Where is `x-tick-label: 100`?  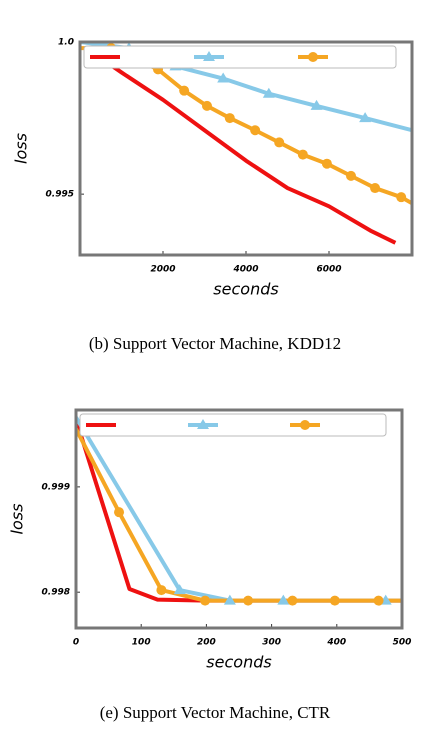
x-tick-label: 100 is located at coordinates (141, 643).